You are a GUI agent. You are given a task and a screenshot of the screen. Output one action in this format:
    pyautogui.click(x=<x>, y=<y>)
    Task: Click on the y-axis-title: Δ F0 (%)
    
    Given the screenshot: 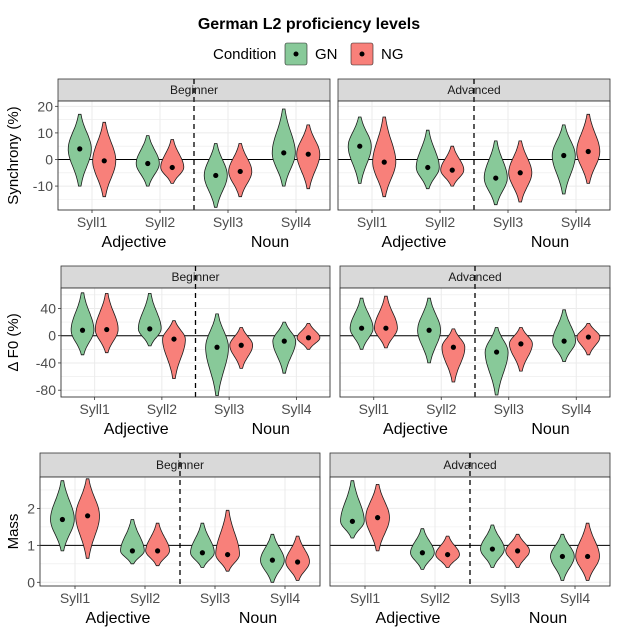 What is the action you would take?
    pyautogui.click(x=13, y=342)
    